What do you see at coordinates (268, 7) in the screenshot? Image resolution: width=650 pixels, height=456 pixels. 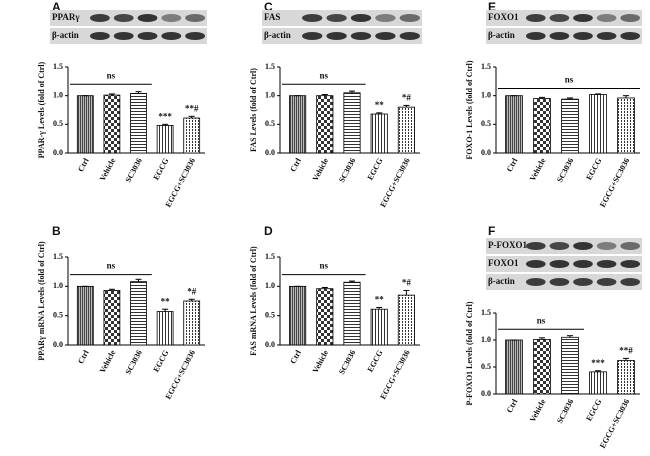 I see `panel-letter: C` at bounding box center [268, 7].